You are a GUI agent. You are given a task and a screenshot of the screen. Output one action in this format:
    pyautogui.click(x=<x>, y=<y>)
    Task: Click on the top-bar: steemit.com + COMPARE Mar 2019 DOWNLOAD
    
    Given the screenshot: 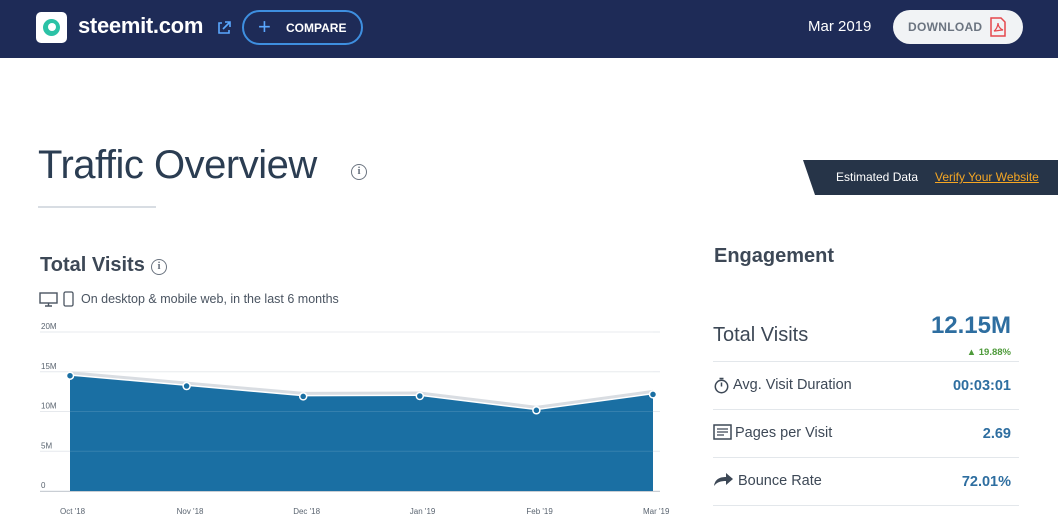 What is the action you would take?
    pyautogui.click(x=529, y=29)
    